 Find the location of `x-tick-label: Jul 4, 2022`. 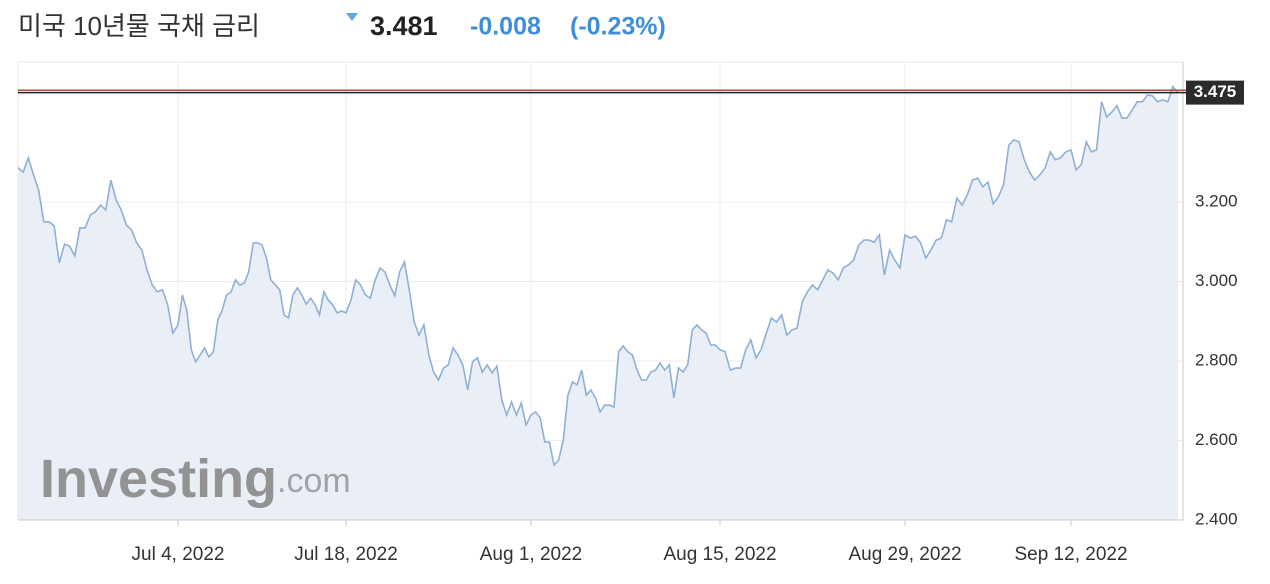

x-tick-label: Jul 4, 2022 is located at coordinates (178, 554).